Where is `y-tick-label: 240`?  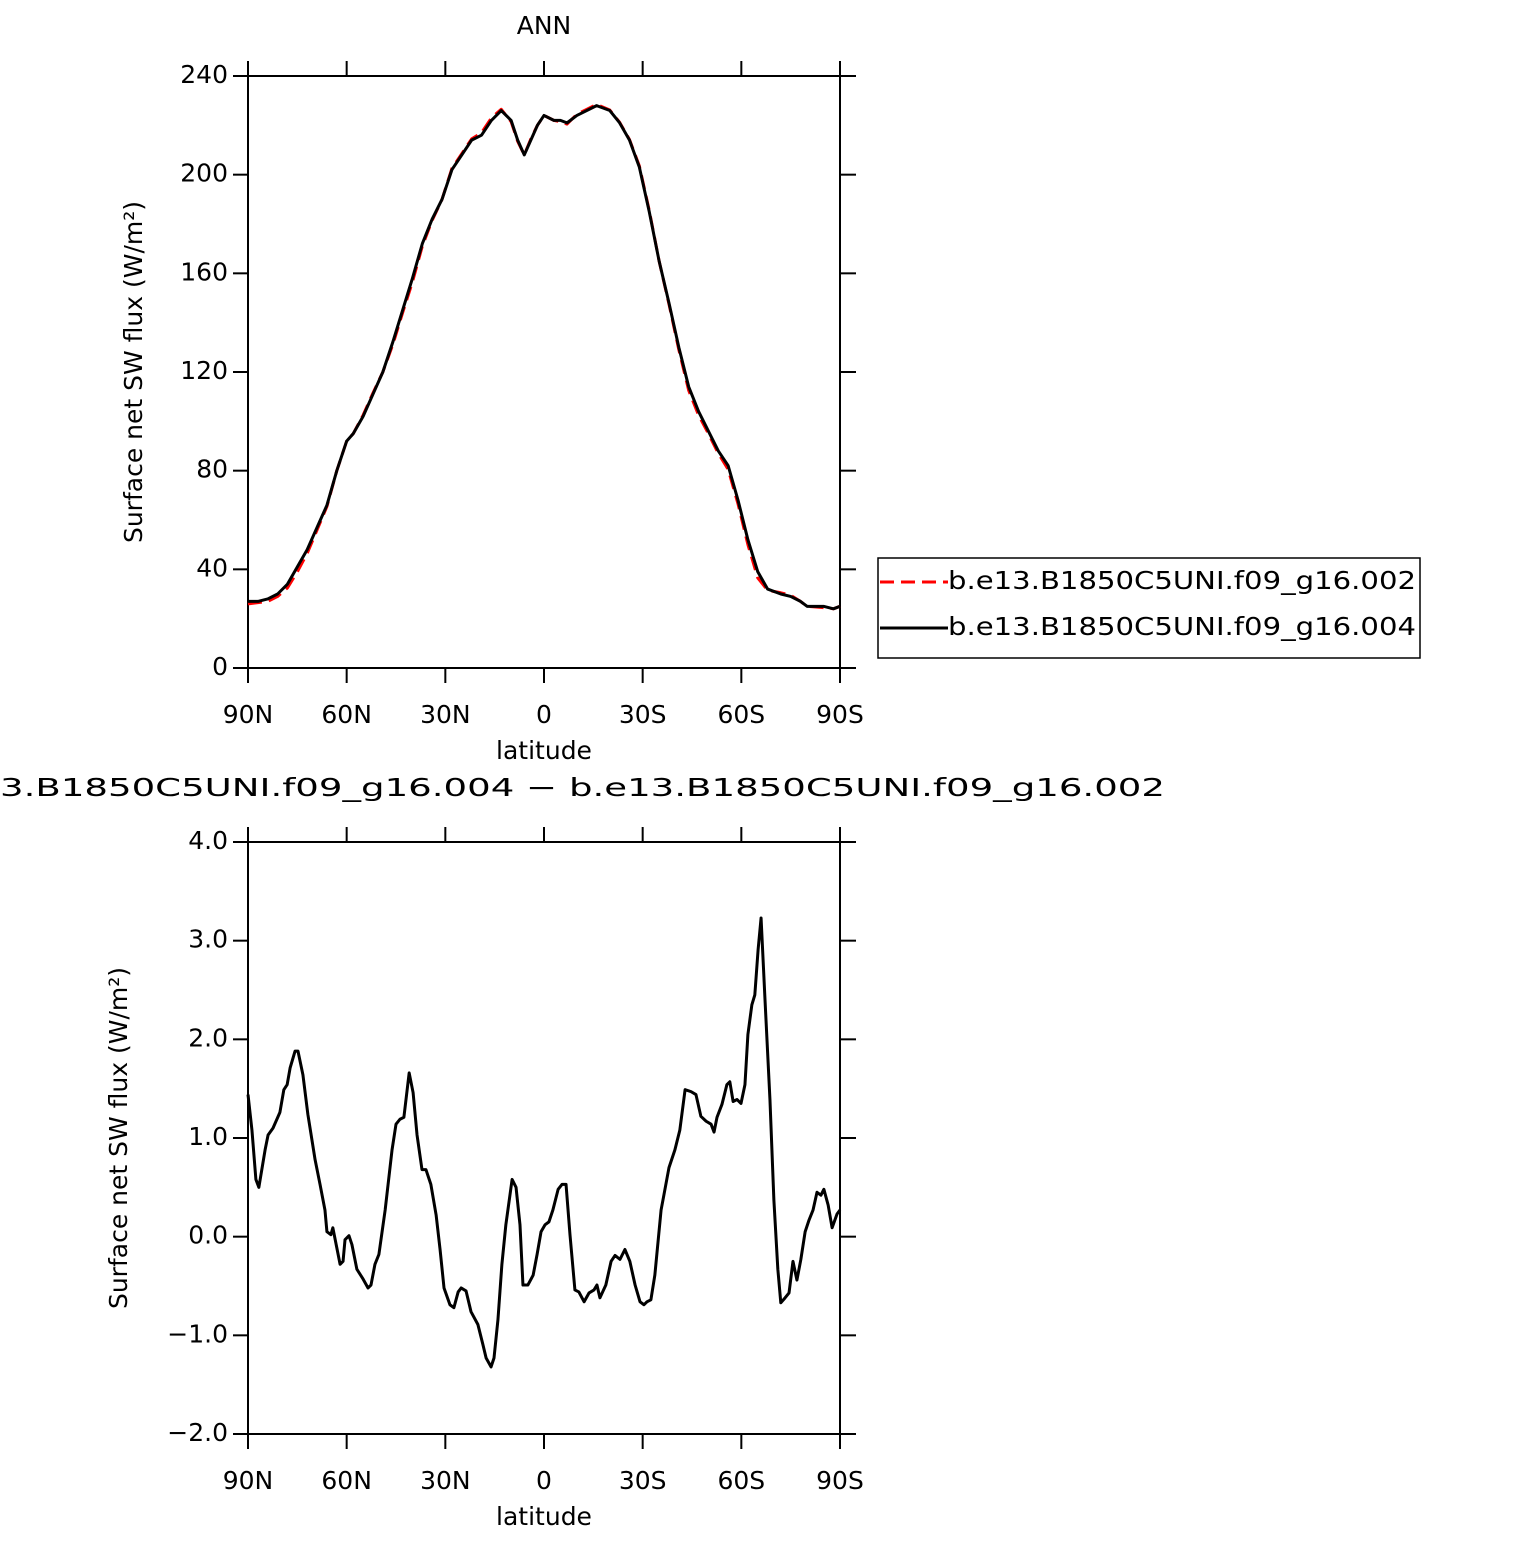
y-tick-label: 240 is located at coordinates (204, 74).